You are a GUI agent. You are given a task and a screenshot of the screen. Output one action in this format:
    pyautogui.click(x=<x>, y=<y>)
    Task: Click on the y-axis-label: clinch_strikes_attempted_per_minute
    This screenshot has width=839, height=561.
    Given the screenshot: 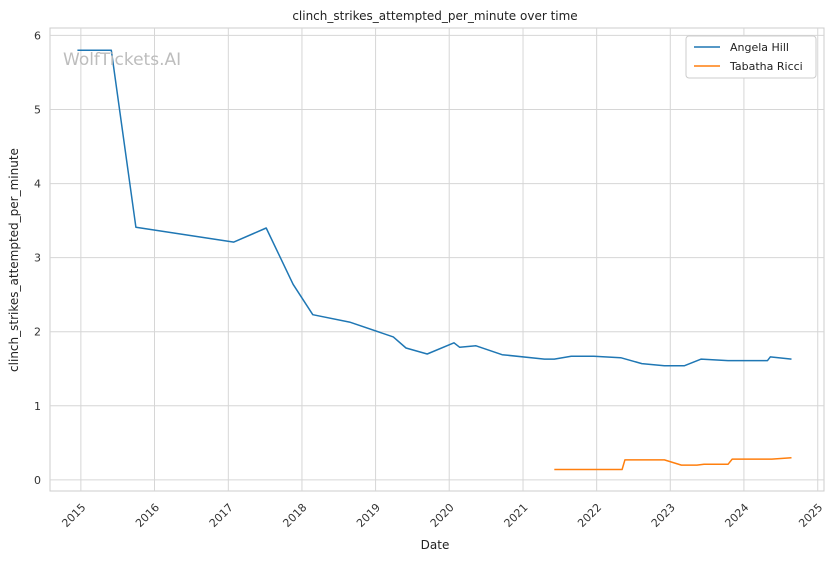 What is the action you would take?
    pyautogui.click(x=14, y=260)
    